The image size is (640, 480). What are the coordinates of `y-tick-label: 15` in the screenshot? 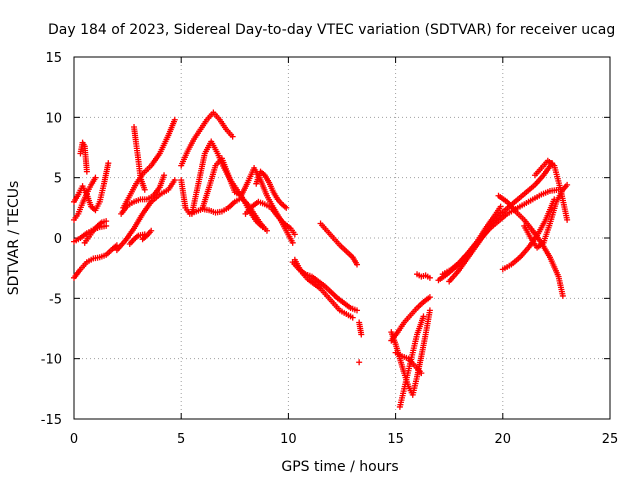 It's located at (53, 58).